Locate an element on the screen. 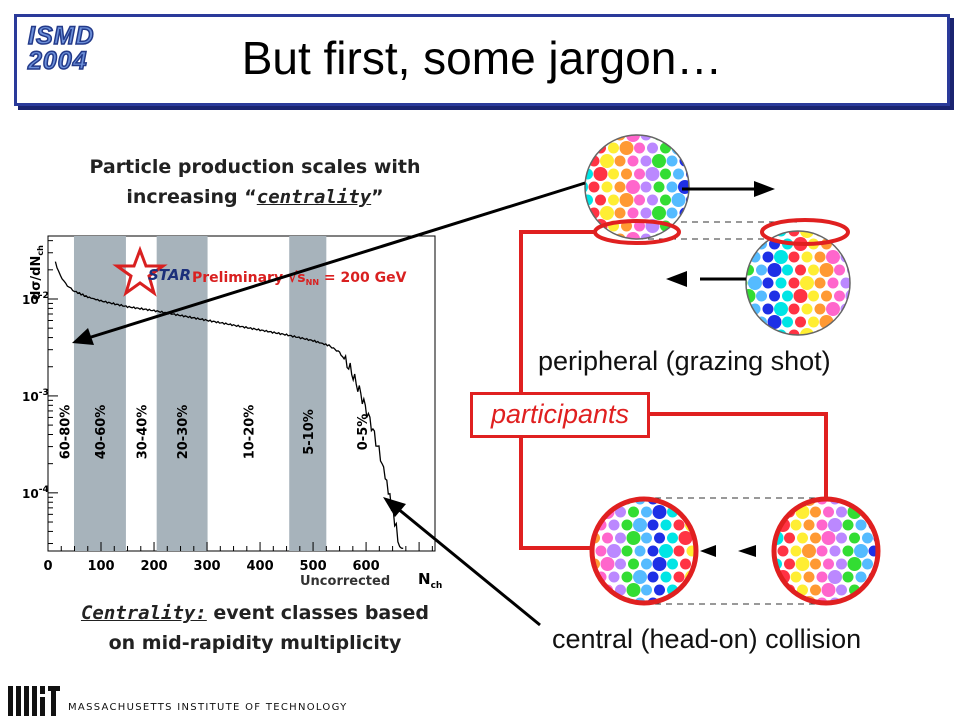  peripheral-arrows is located at coordinates (720, 234).